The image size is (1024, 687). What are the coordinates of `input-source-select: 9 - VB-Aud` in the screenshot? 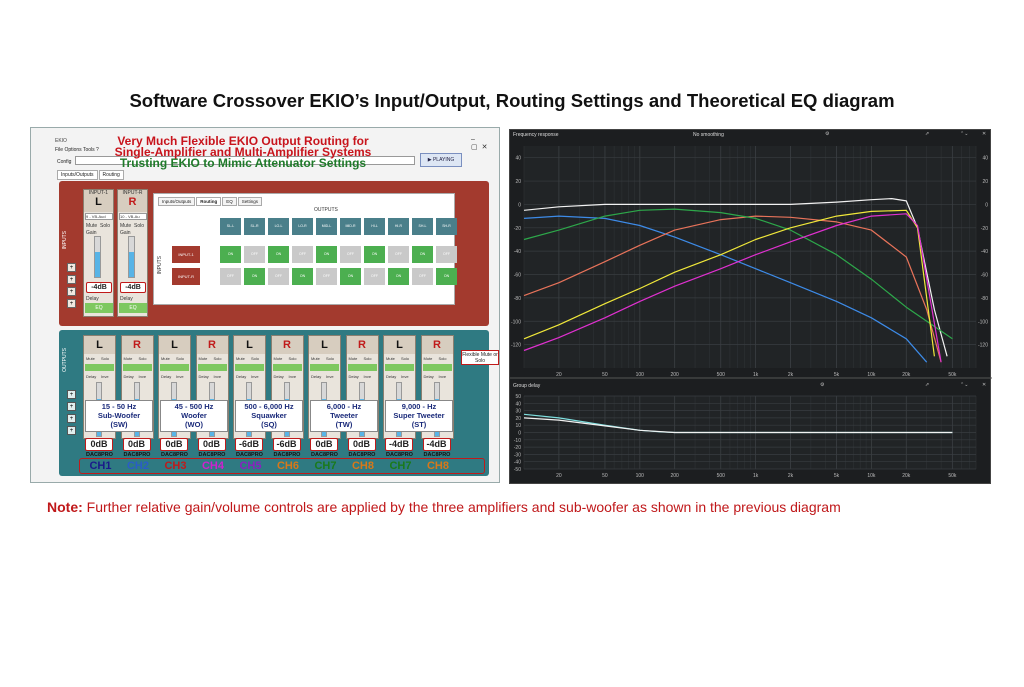 It's located at (99, 216).